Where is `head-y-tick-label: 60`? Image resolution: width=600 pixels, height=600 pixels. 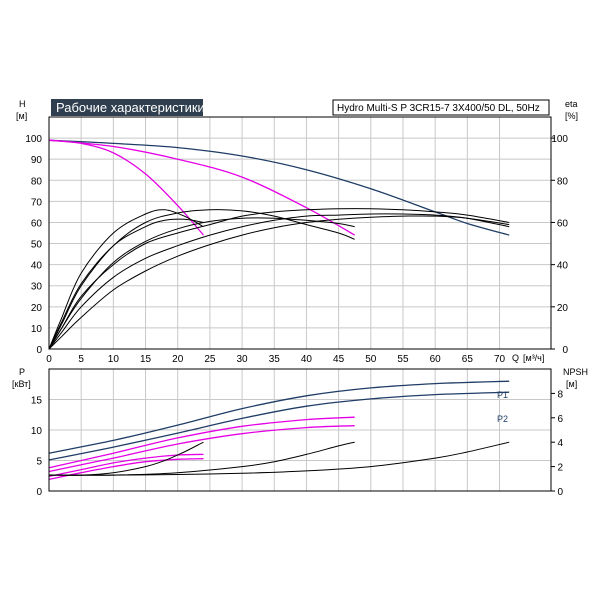 head-y-tick-label: 60 is located at coordinates (37, 223).